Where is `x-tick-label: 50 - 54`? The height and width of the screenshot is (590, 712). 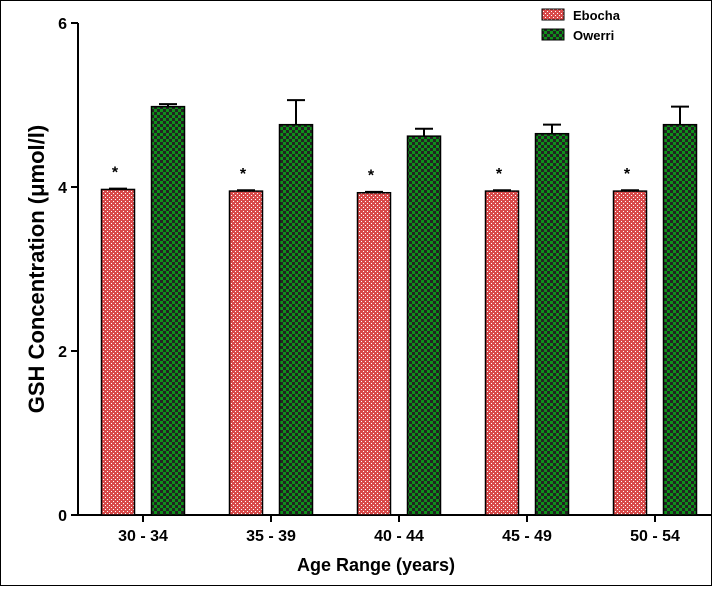
x-tick-label: 50 - 54 is located at coordinates (655, 536).